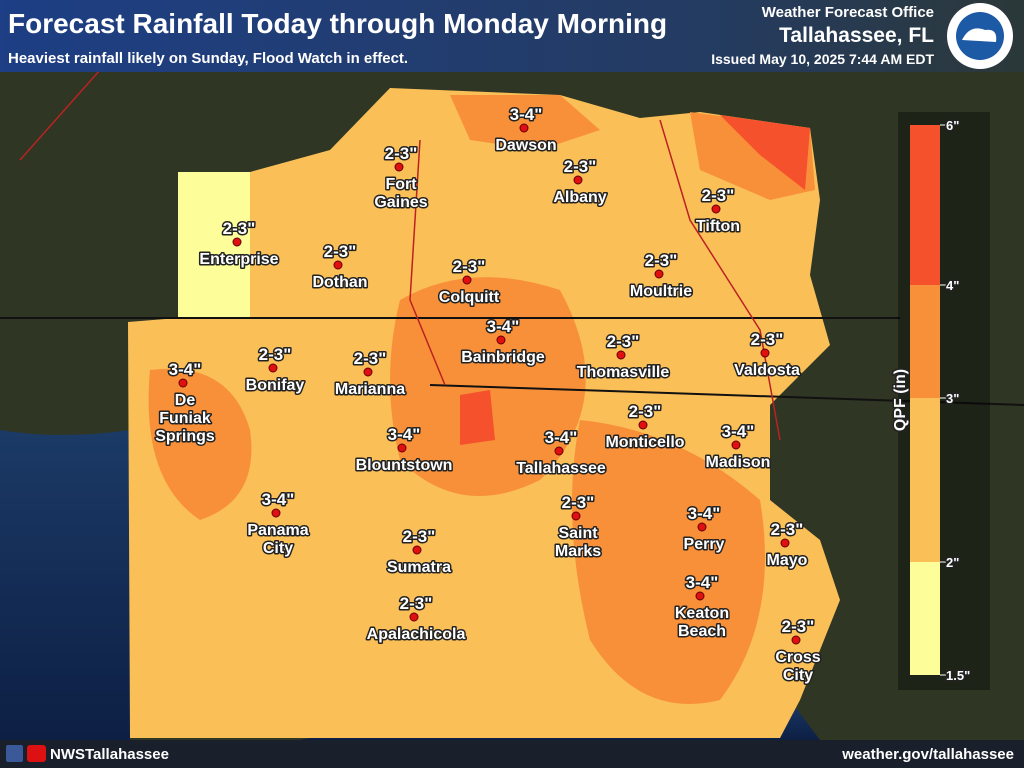  What do you see at coordinates (401, 184) in the screenshot?
I see `city-name: Fort` at bounding box center [401, 184].